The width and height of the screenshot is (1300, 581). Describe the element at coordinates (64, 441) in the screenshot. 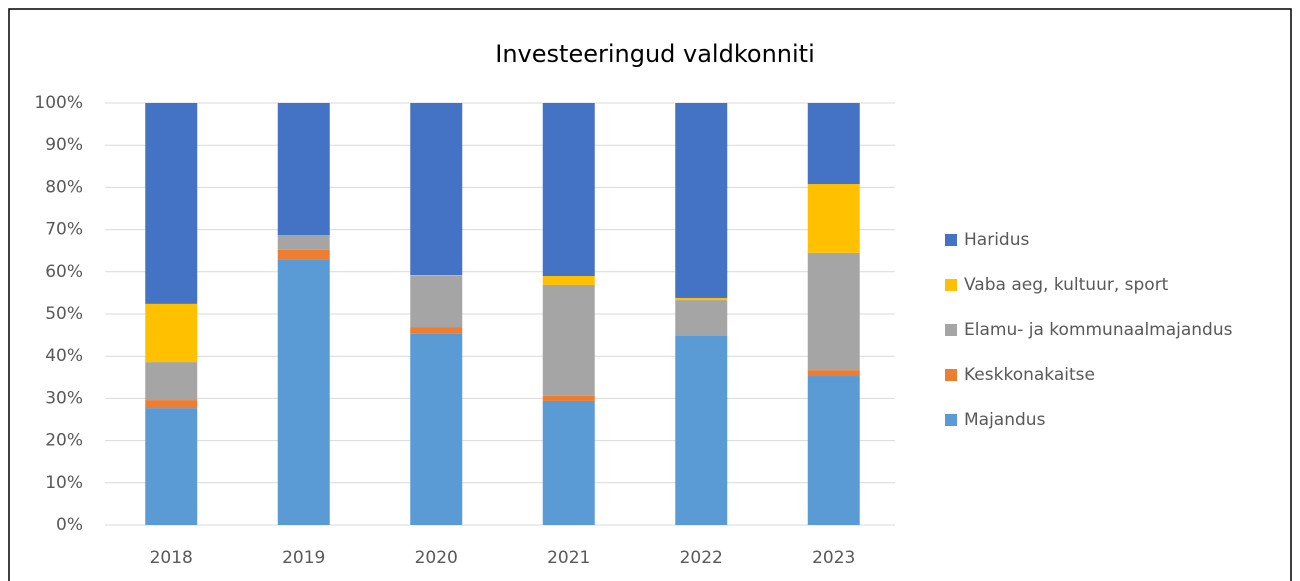

I see `y-tick-label: 20%` at that location.